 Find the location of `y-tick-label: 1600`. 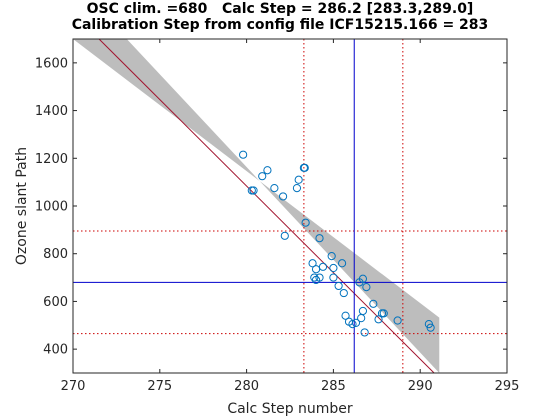

y-tick-label: 1600 is located at coordinates (51, 63).